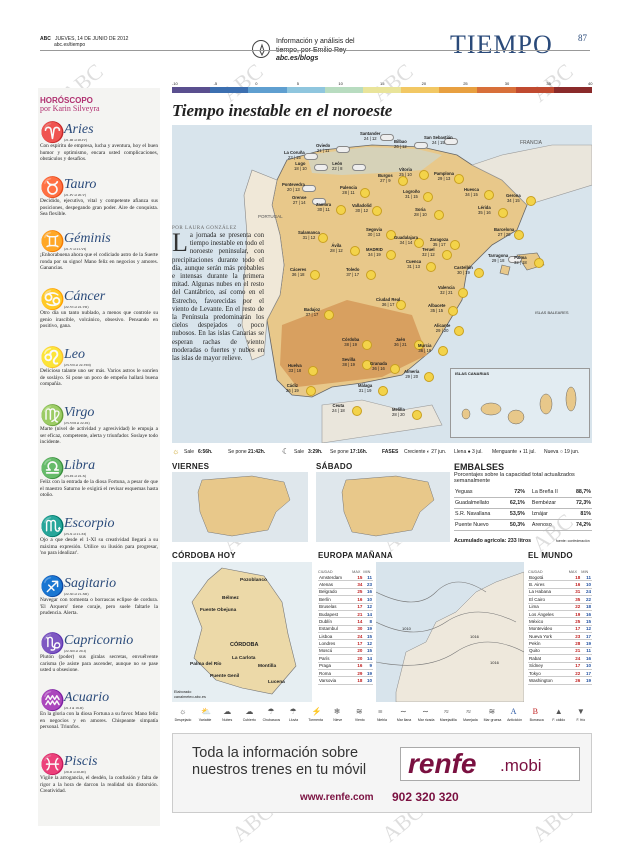  What do you see at coordinates (472, 373) in the screenshot?
I see `label-canarias: ISLAS CANARIAS` at bounding box center [472, 373].